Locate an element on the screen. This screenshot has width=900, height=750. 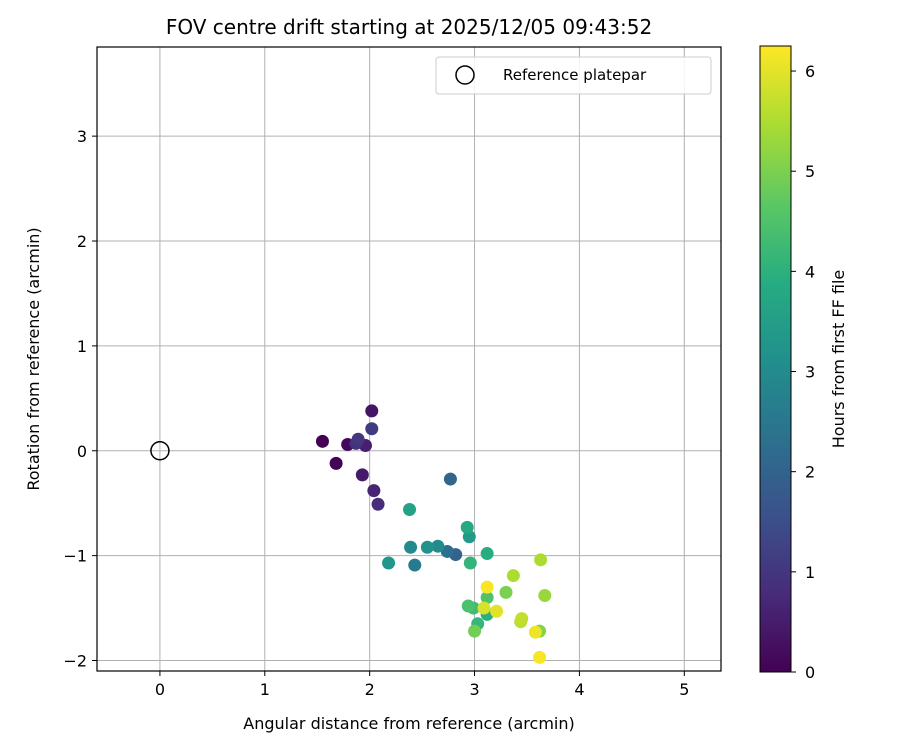
x-tick-label: 4 is located at coordinates (579, 689).